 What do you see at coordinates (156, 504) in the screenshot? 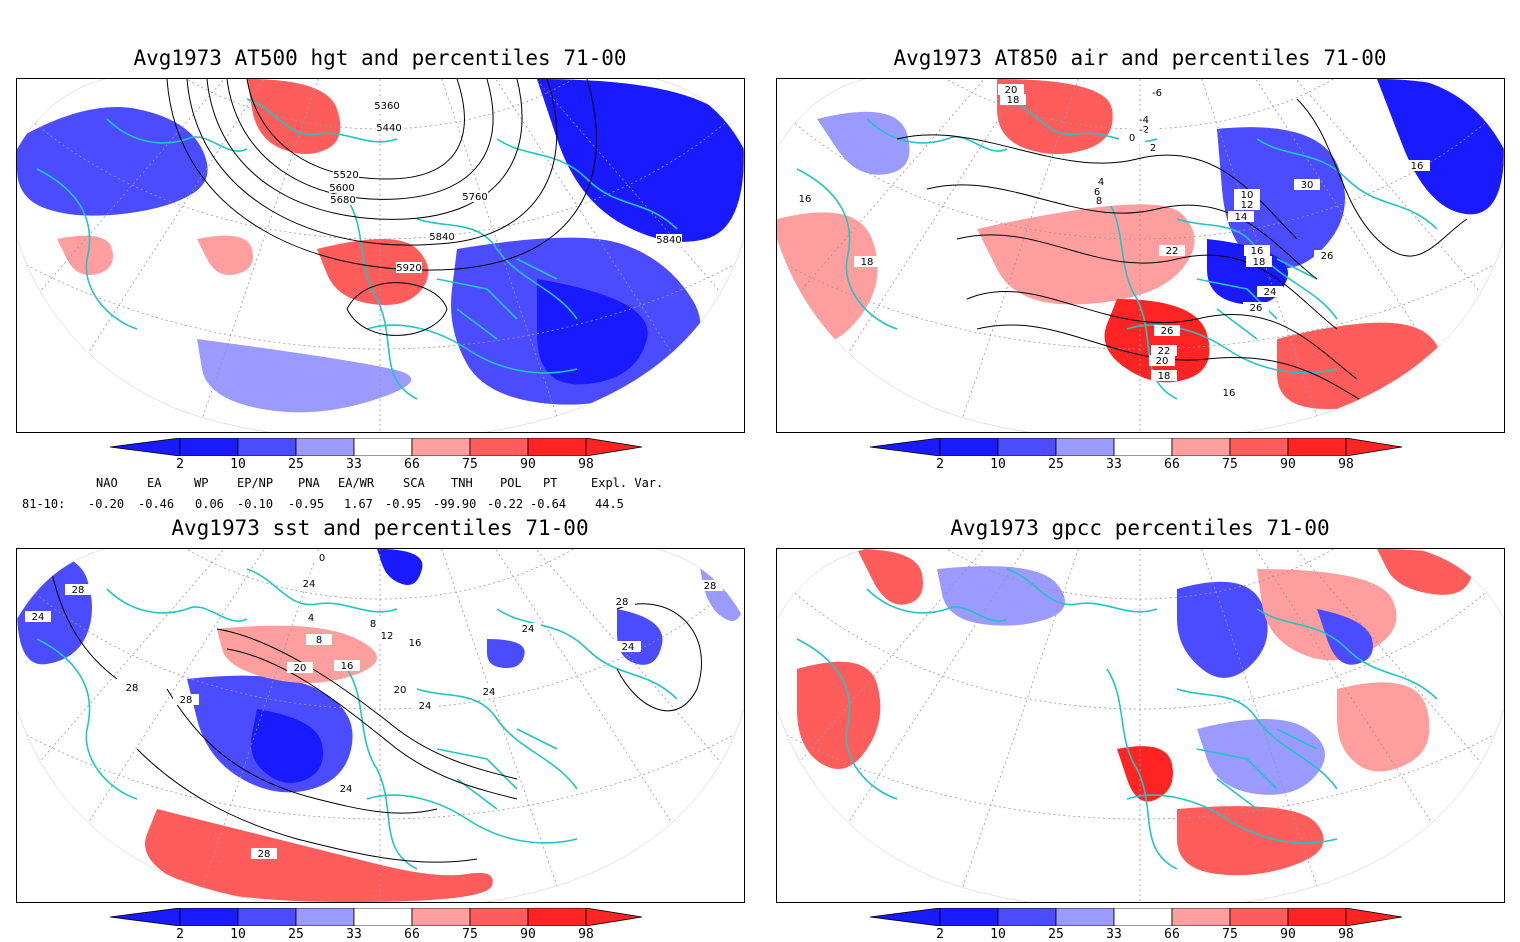
I see `index-value: -0.46` at bounding box center [156, 504].